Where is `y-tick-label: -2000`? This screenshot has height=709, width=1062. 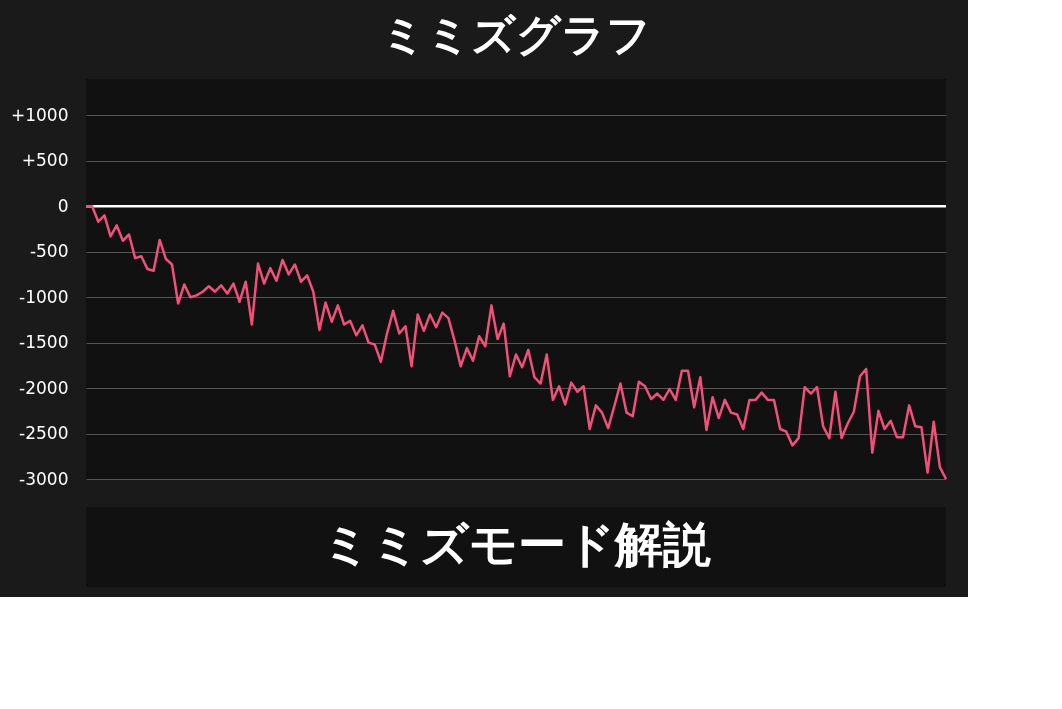 y-tick-label: -2000 is located at coordinates (44, 387).